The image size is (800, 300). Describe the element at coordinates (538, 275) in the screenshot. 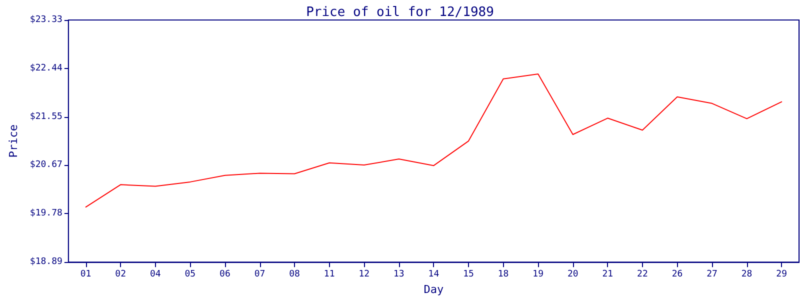

I see `x-tick-label: 19` at that location.